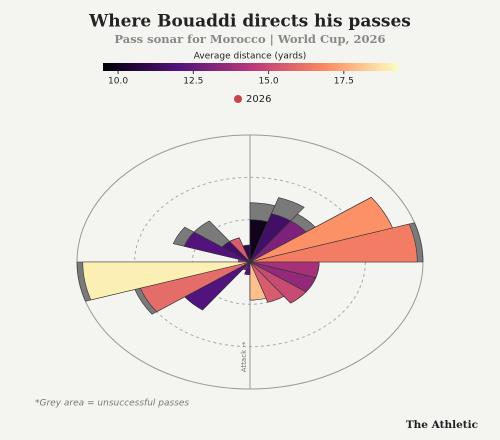 This screenshot has height=440, width=500. Describe the element at coordinates (244, 357) in the screenshot. I see `direction-label: Attack →` at that location.